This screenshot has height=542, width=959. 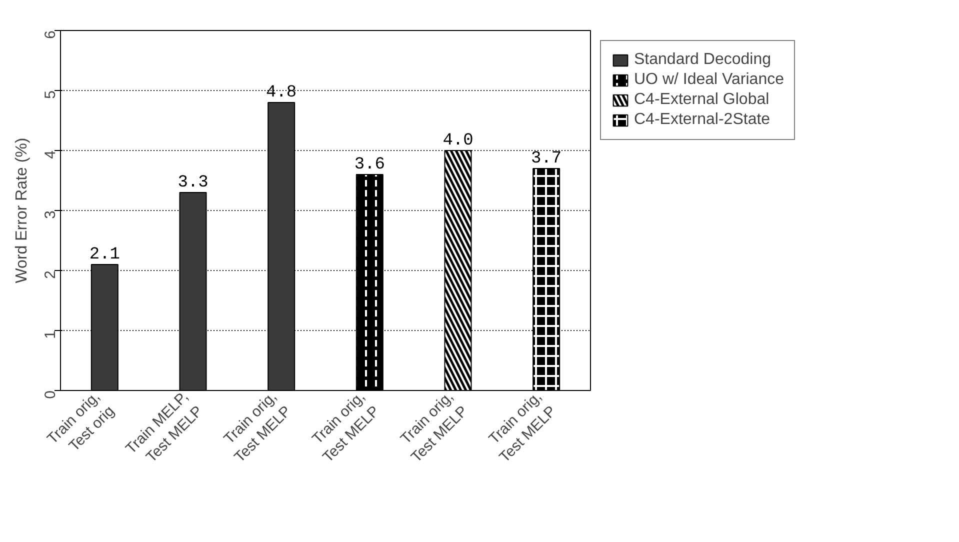 What do you see at coordinates (281, 93) in the screenshot?
I see `data-label: 4.8` at bounding box center [281, 93].